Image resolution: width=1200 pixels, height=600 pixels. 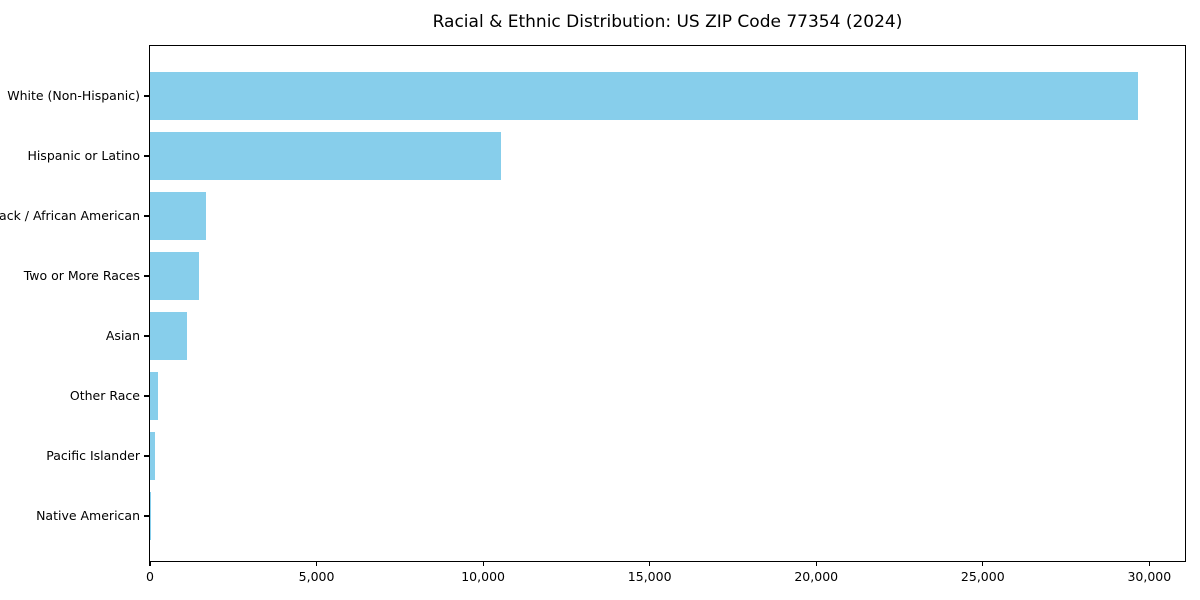 I want to click on y-tick-label: Native American, so click(x=88, y=515).